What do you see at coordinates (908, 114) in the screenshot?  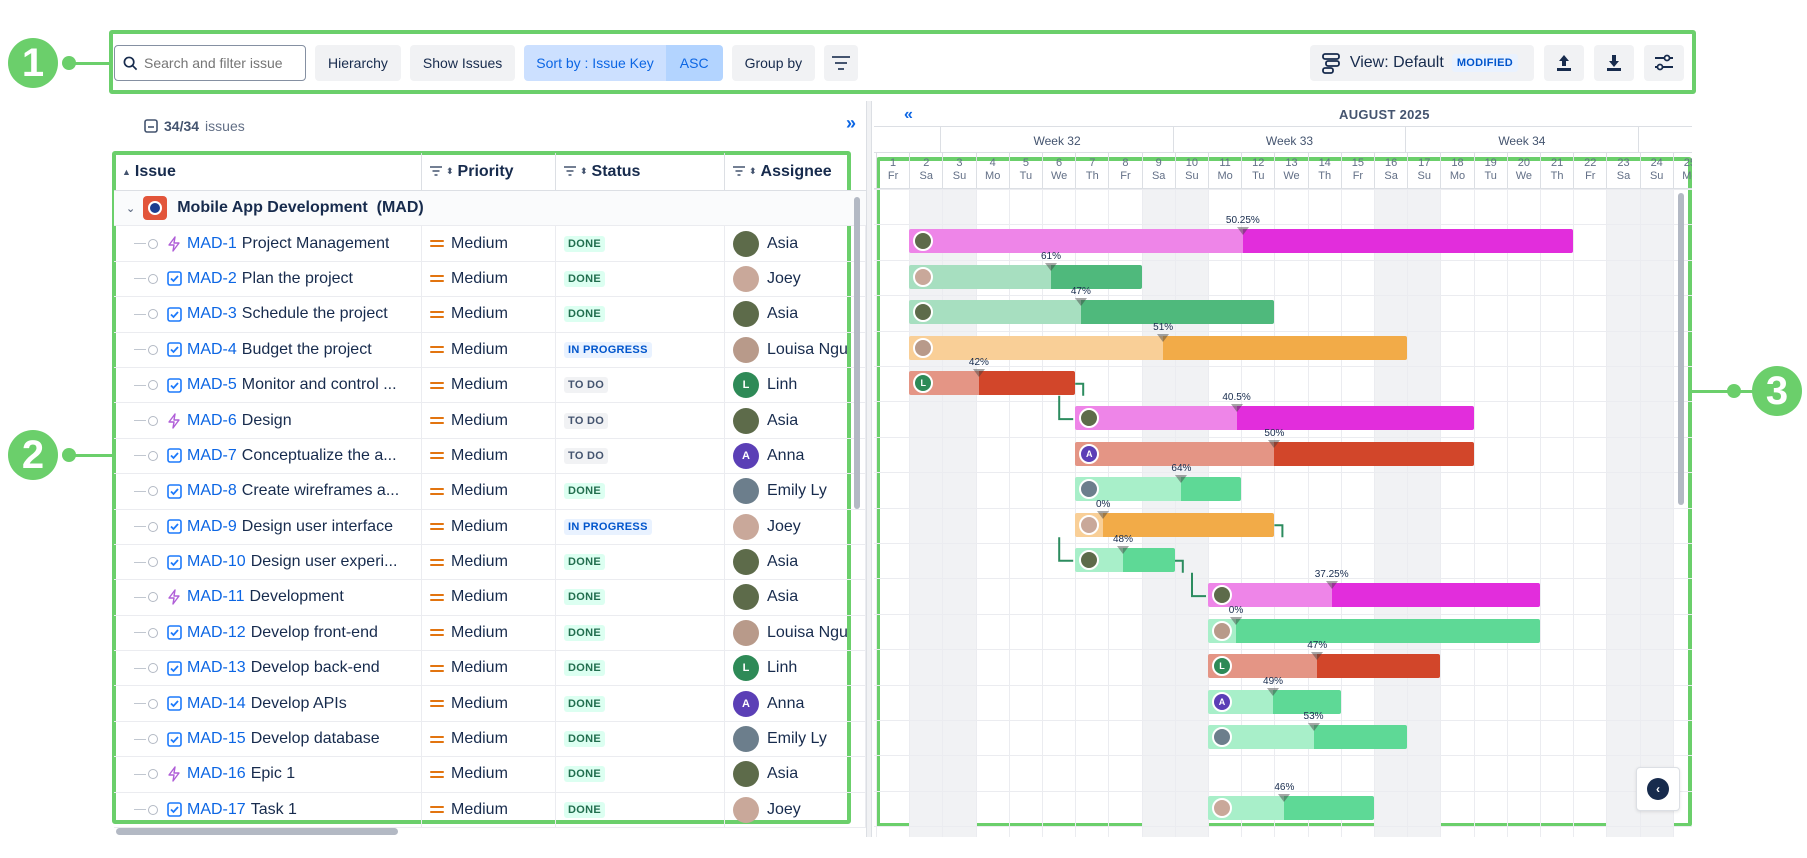 I see `collapse-left-icon: «` at bounding box center [908, 114].